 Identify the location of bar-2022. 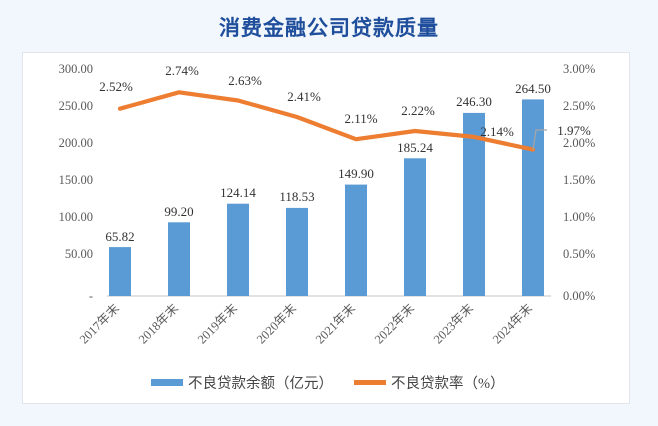
(415, 227).